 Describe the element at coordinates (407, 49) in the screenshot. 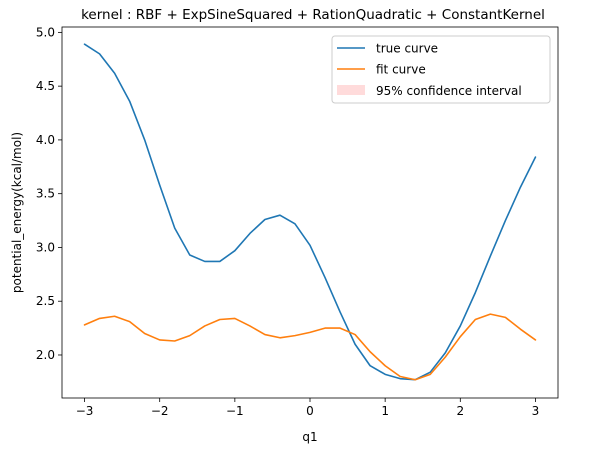

I see `legend-label-true-curve: true curve` at that location.